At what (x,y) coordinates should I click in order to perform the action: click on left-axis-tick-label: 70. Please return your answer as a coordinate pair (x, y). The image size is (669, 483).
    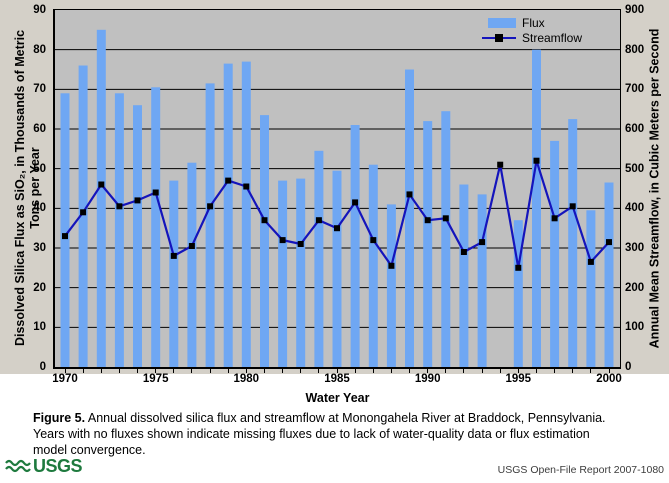
    Looking at the image, I should click on (39, 89).